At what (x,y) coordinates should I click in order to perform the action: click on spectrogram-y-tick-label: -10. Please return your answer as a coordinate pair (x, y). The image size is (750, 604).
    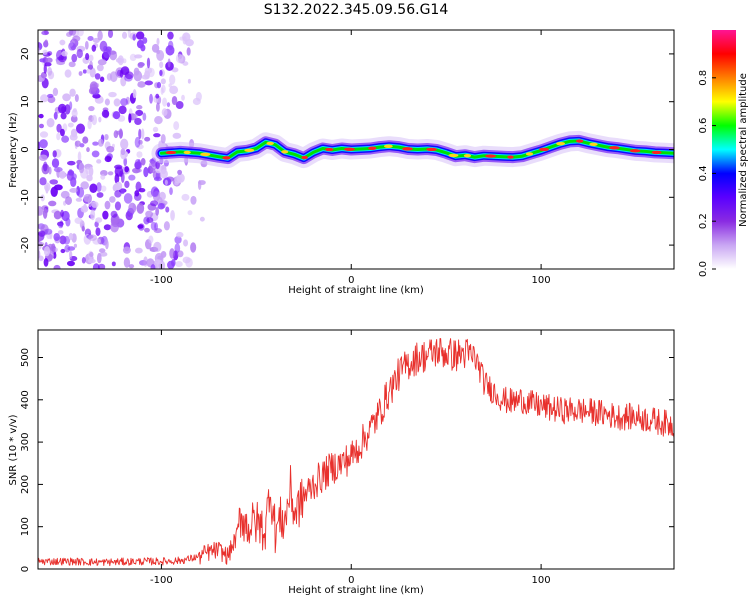
    Looking at the image, I should click on (25, 197).